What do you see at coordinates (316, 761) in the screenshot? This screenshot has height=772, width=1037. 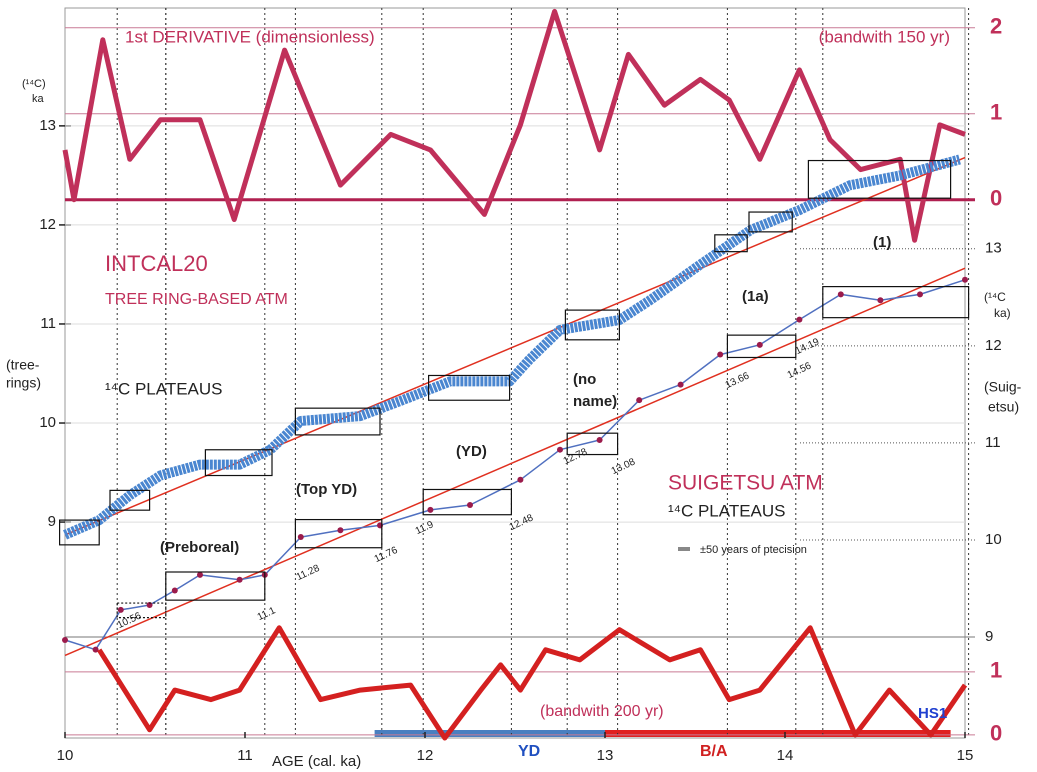 I see `x-axis-label: AGE (cal. ka)` at bounding box center [316, 761].